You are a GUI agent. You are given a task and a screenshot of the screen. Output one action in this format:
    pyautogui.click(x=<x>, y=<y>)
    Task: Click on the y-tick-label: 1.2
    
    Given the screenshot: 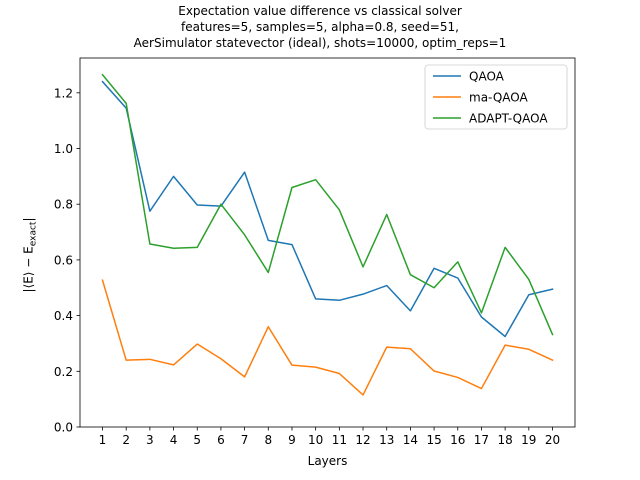 What is the action you would take?
    pyautogui.click(x=63, y=93)
    